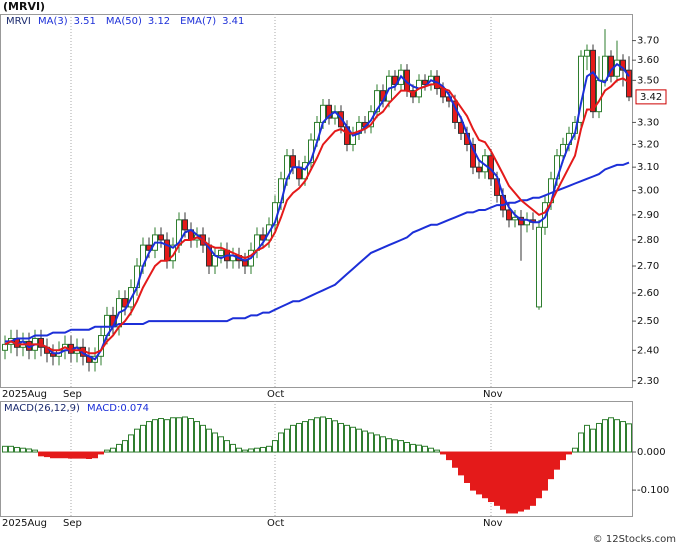 Image resolution: width=680 pixels, height=546 pixels. Describe the element at coordinates (53, 21) in the screenshot. I see `legend-name: MA(3)` at that location.